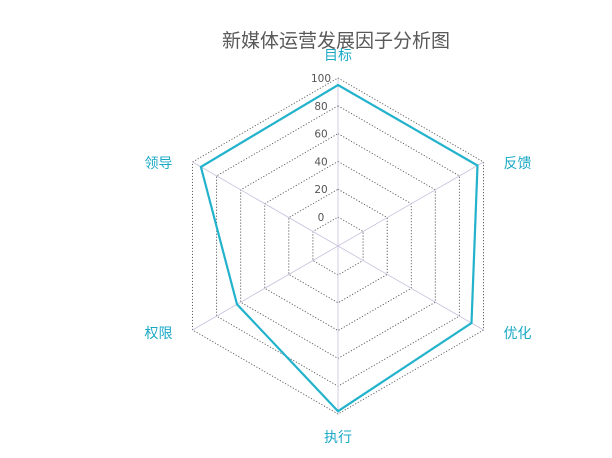 This screenshot has width=612, height=458. I want to click on category-label-0: 目标, so click(338, 56).